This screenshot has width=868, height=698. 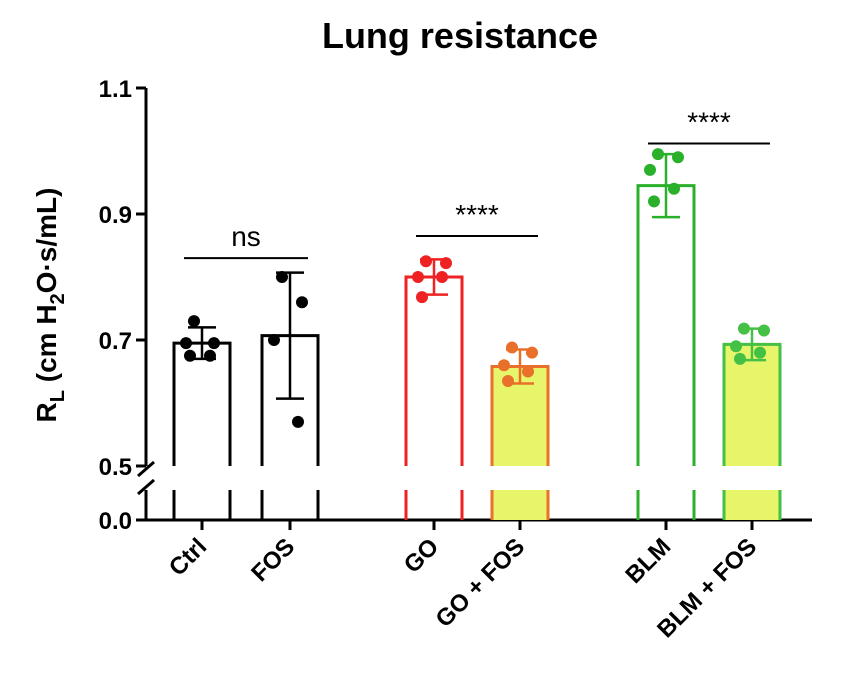 I want to click on y-tick-label: 0.5, so click(x=115, y=467).